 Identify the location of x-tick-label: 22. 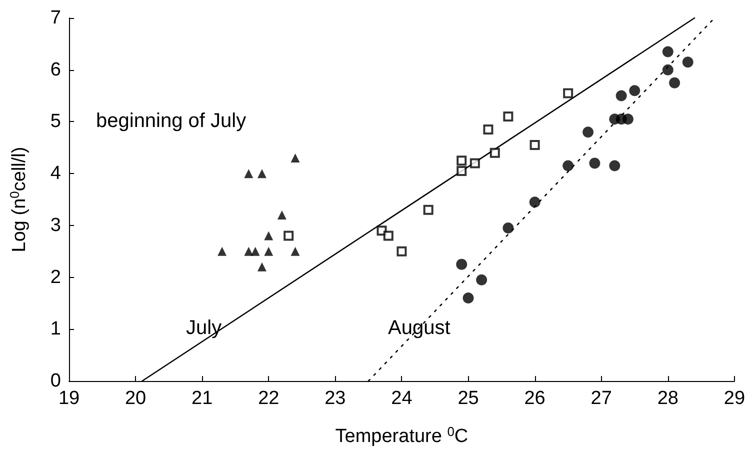
(269, 398).